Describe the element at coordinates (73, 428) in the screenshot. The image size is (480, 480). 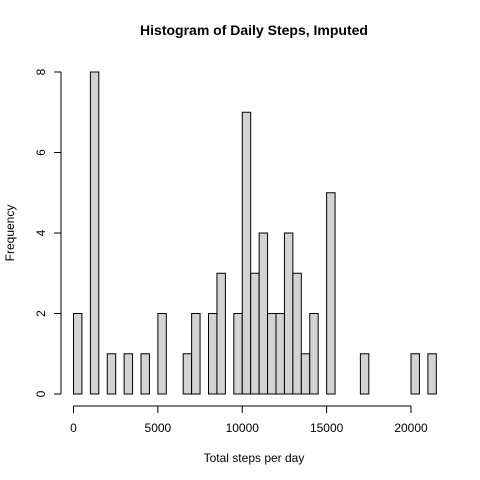
I see `x-tick-label: 0` at that location.